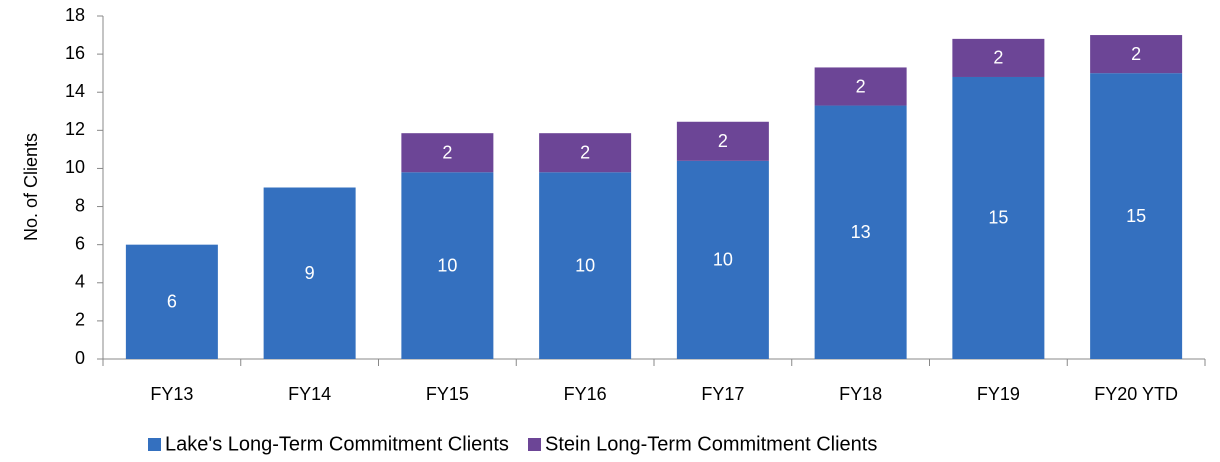 This screenshot has width=1220, height=462. I want to click on y-tick-label: 18, so click(75, 15).